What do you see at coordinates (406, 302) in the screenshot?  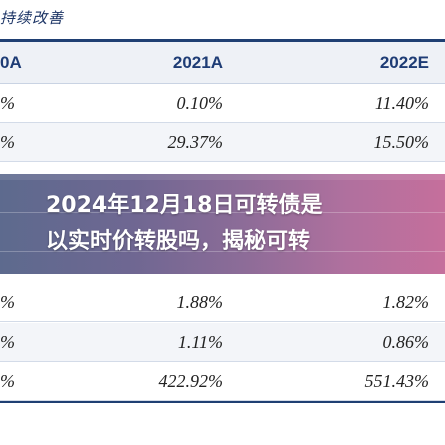 I see `table-cell: 1.82%` at bounding box center [406, 302].